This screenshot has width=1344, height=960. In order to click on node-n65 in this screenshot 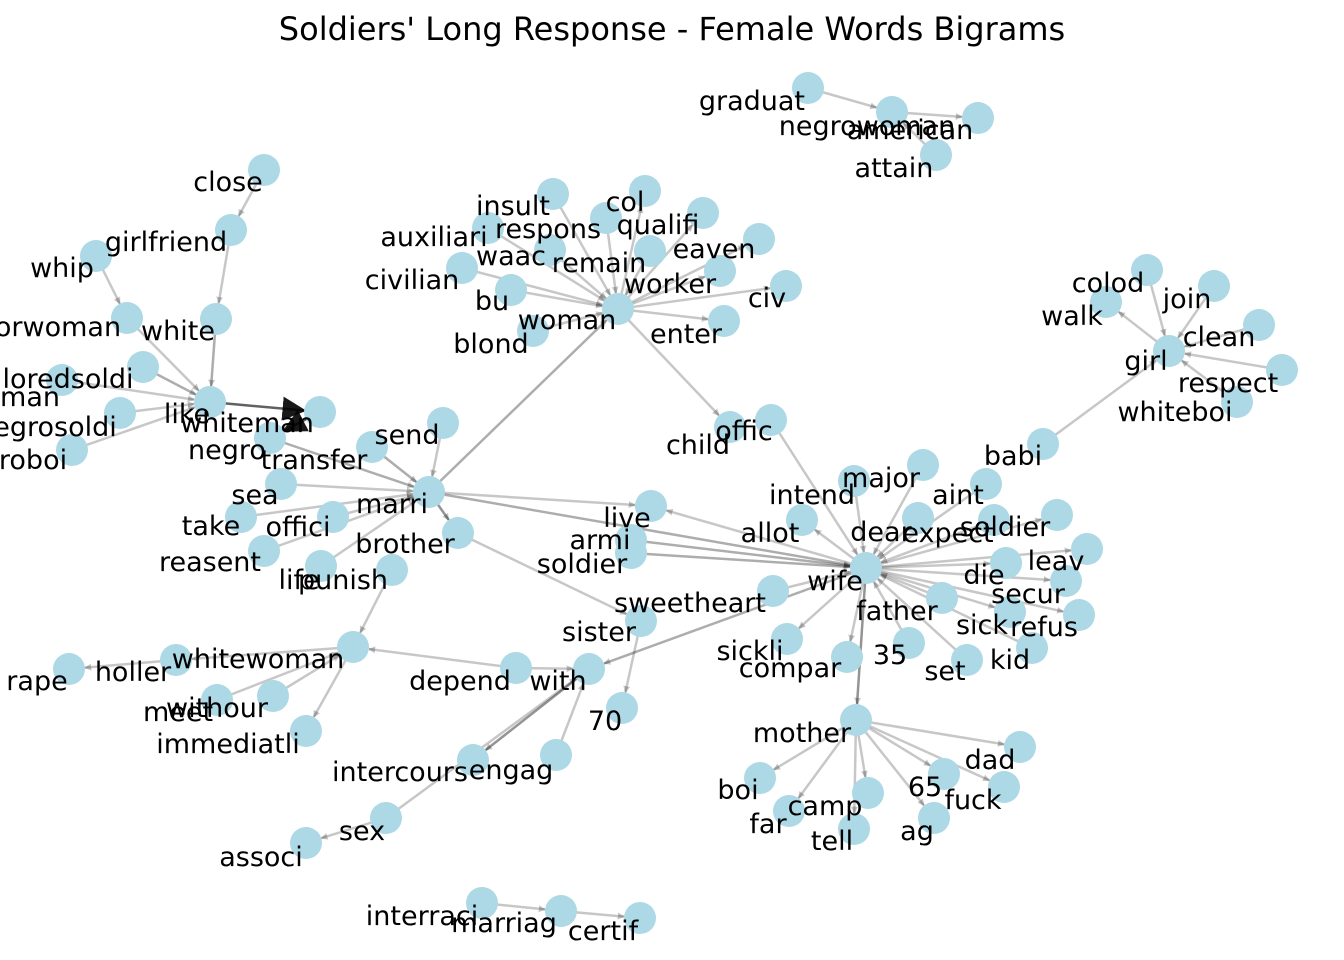, I will do `click(944, 774)`.